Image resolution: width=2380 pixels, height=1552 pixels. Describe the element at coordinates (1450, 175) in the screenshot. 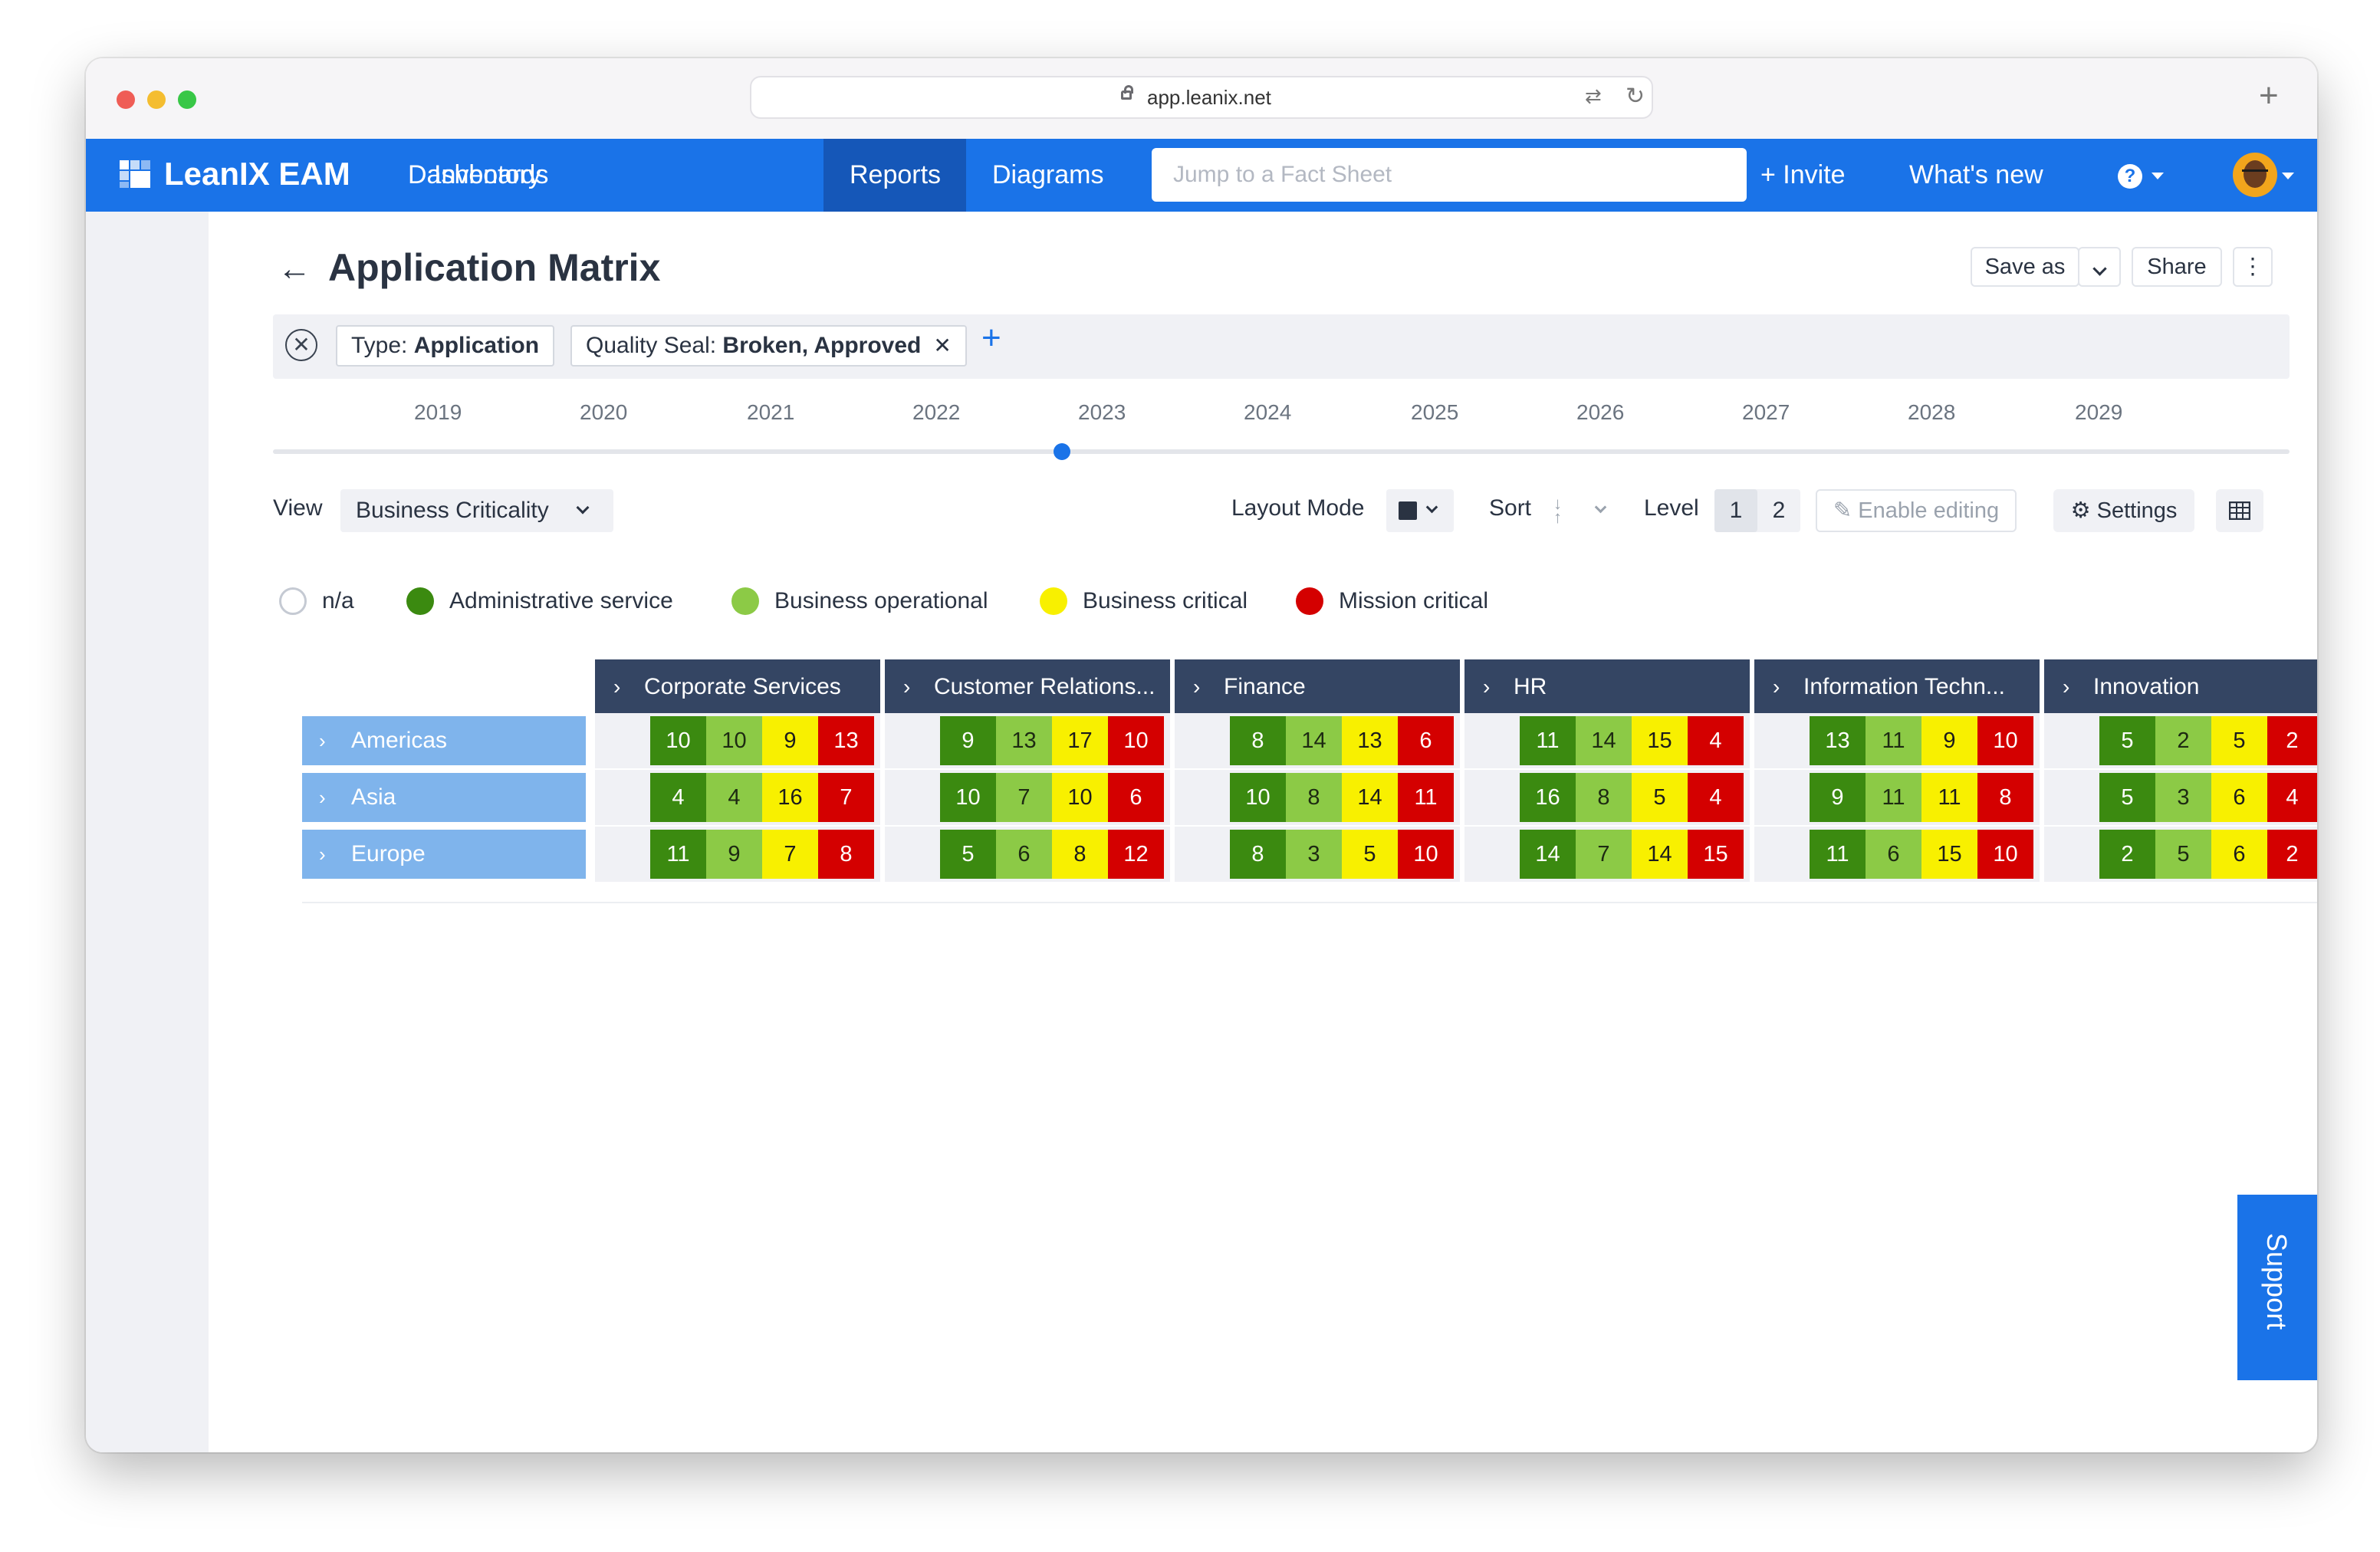

I see `fact-sheet-search-input: Jump to a Fact Sheet` at that location.